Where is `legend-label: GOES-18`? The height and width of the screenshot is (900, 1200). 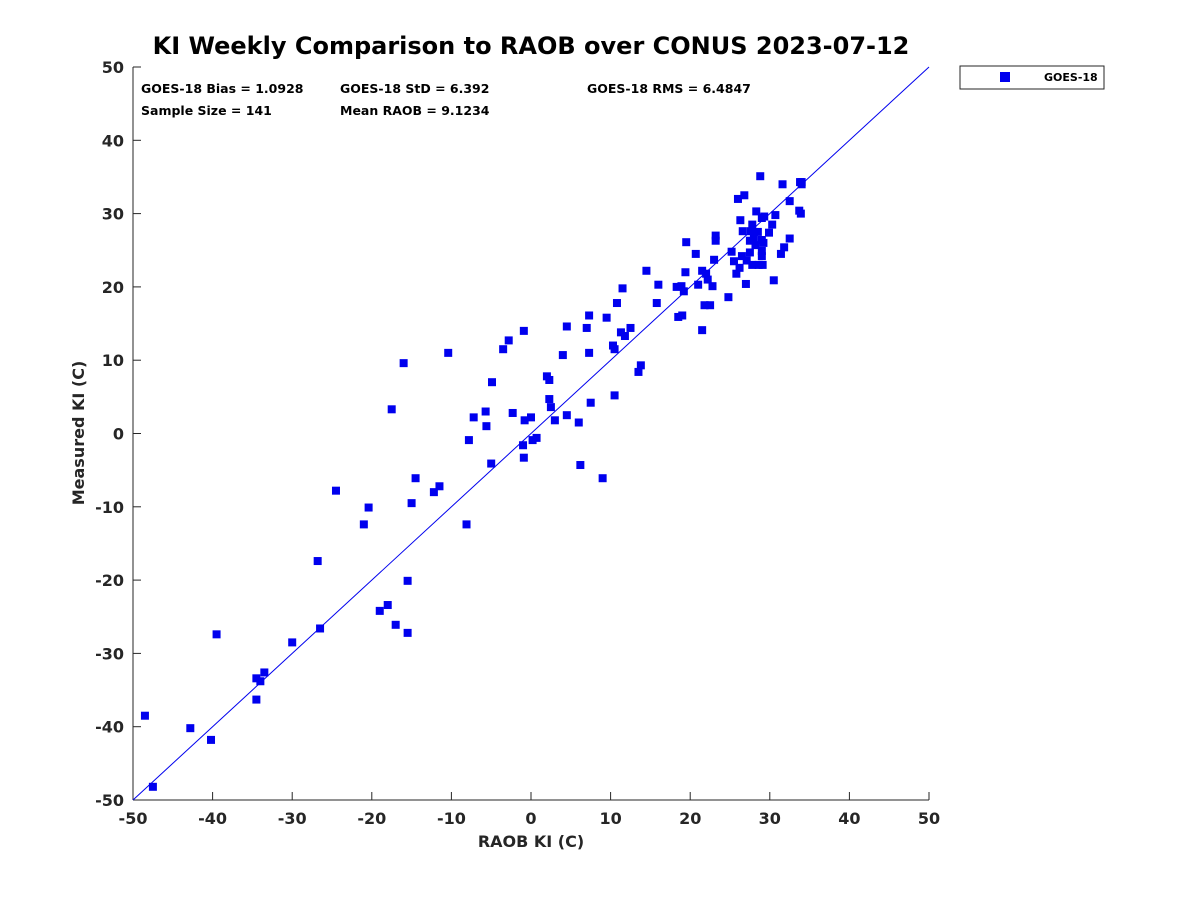
legend-label: GOES-18 is located at coordinates (1071, 77).